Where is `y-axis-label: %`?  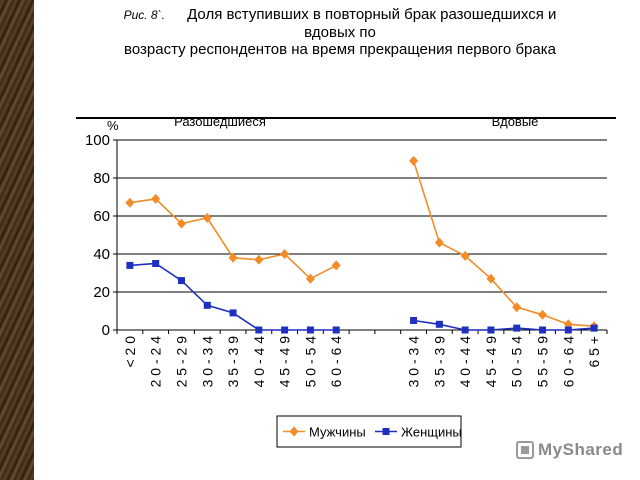
y-axis-label: % is located at coordinates (113, 125).